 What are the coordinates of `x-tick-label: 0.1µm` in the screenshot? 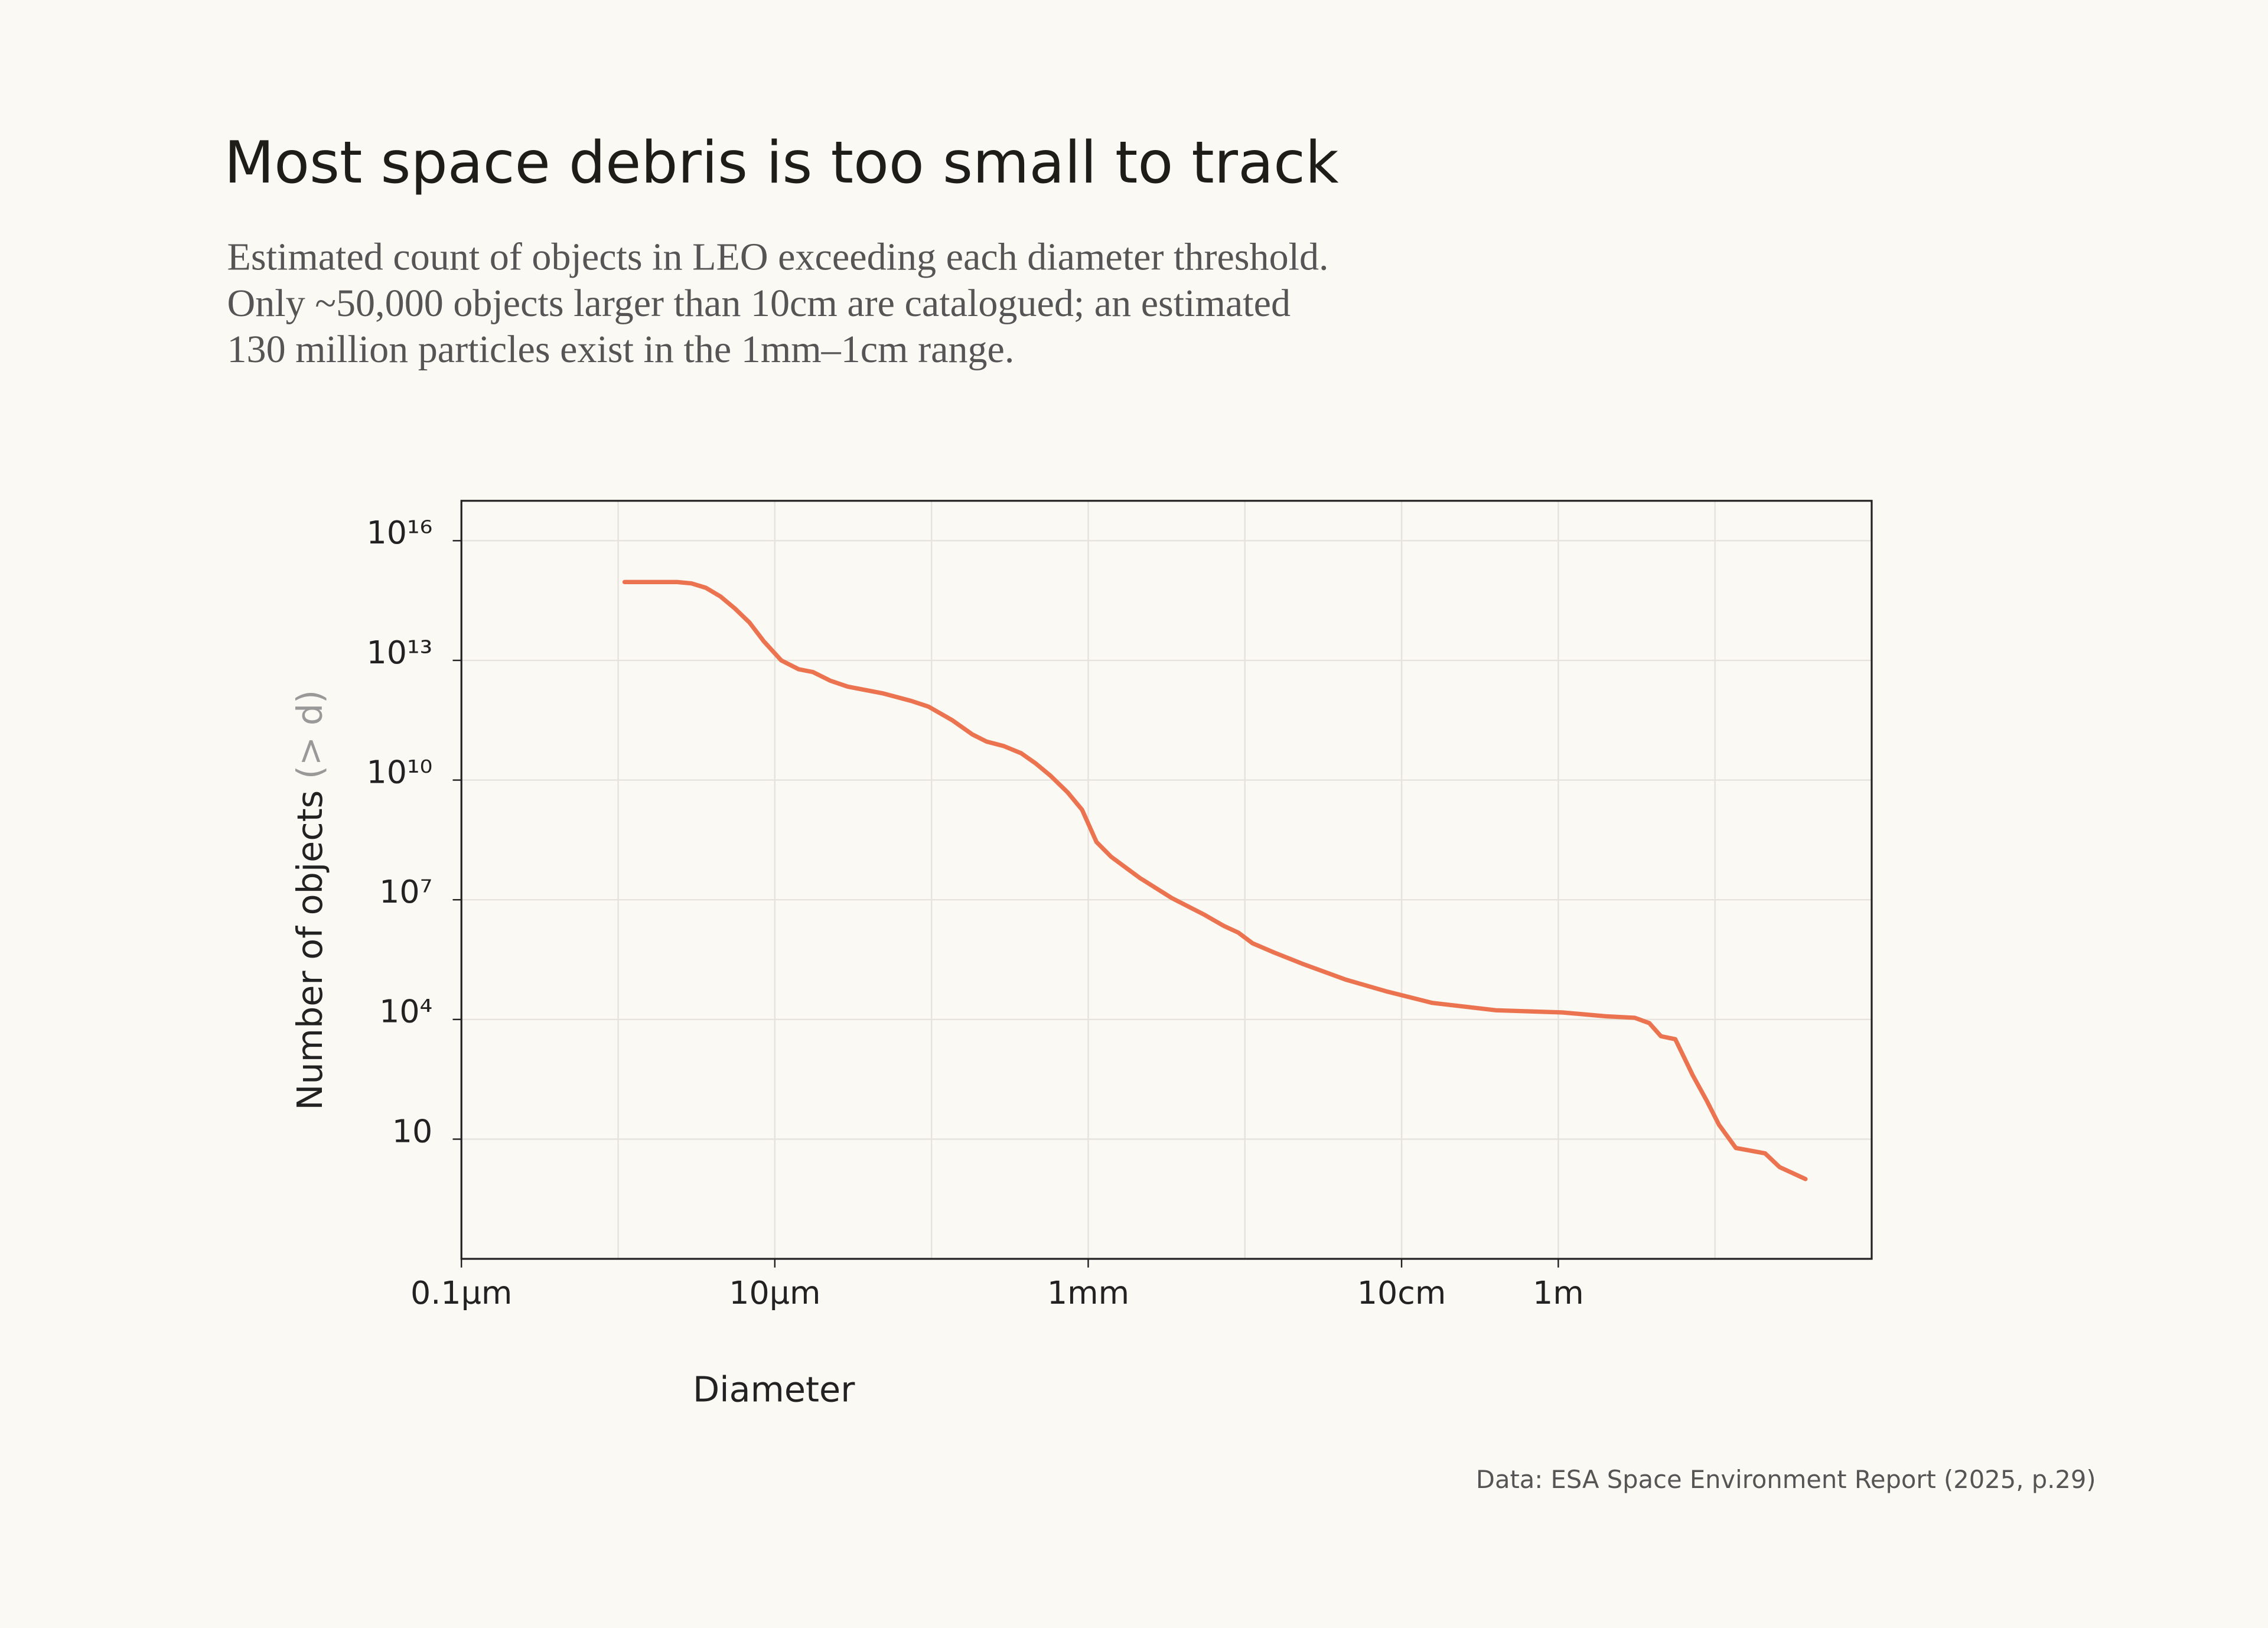 It's located at (461, 1292).